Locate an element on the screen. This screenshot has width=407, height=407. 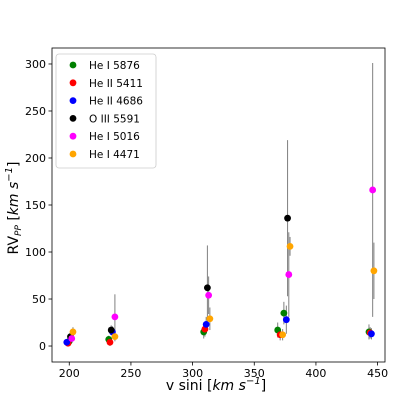
legend-entry: He I 4471 is located at coordinates (114, 155).